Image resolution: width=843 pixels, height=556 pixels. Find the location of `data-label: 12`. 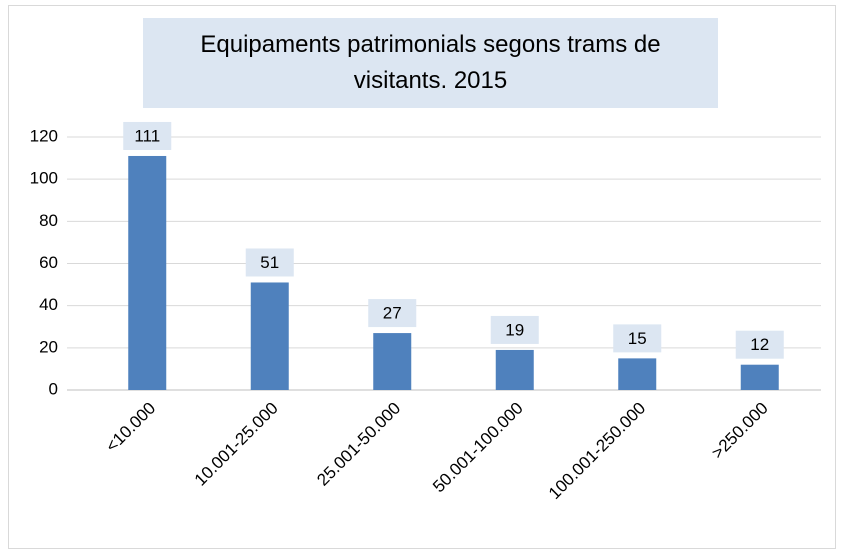

data-label: 12 is located at coordinates (759, 344).